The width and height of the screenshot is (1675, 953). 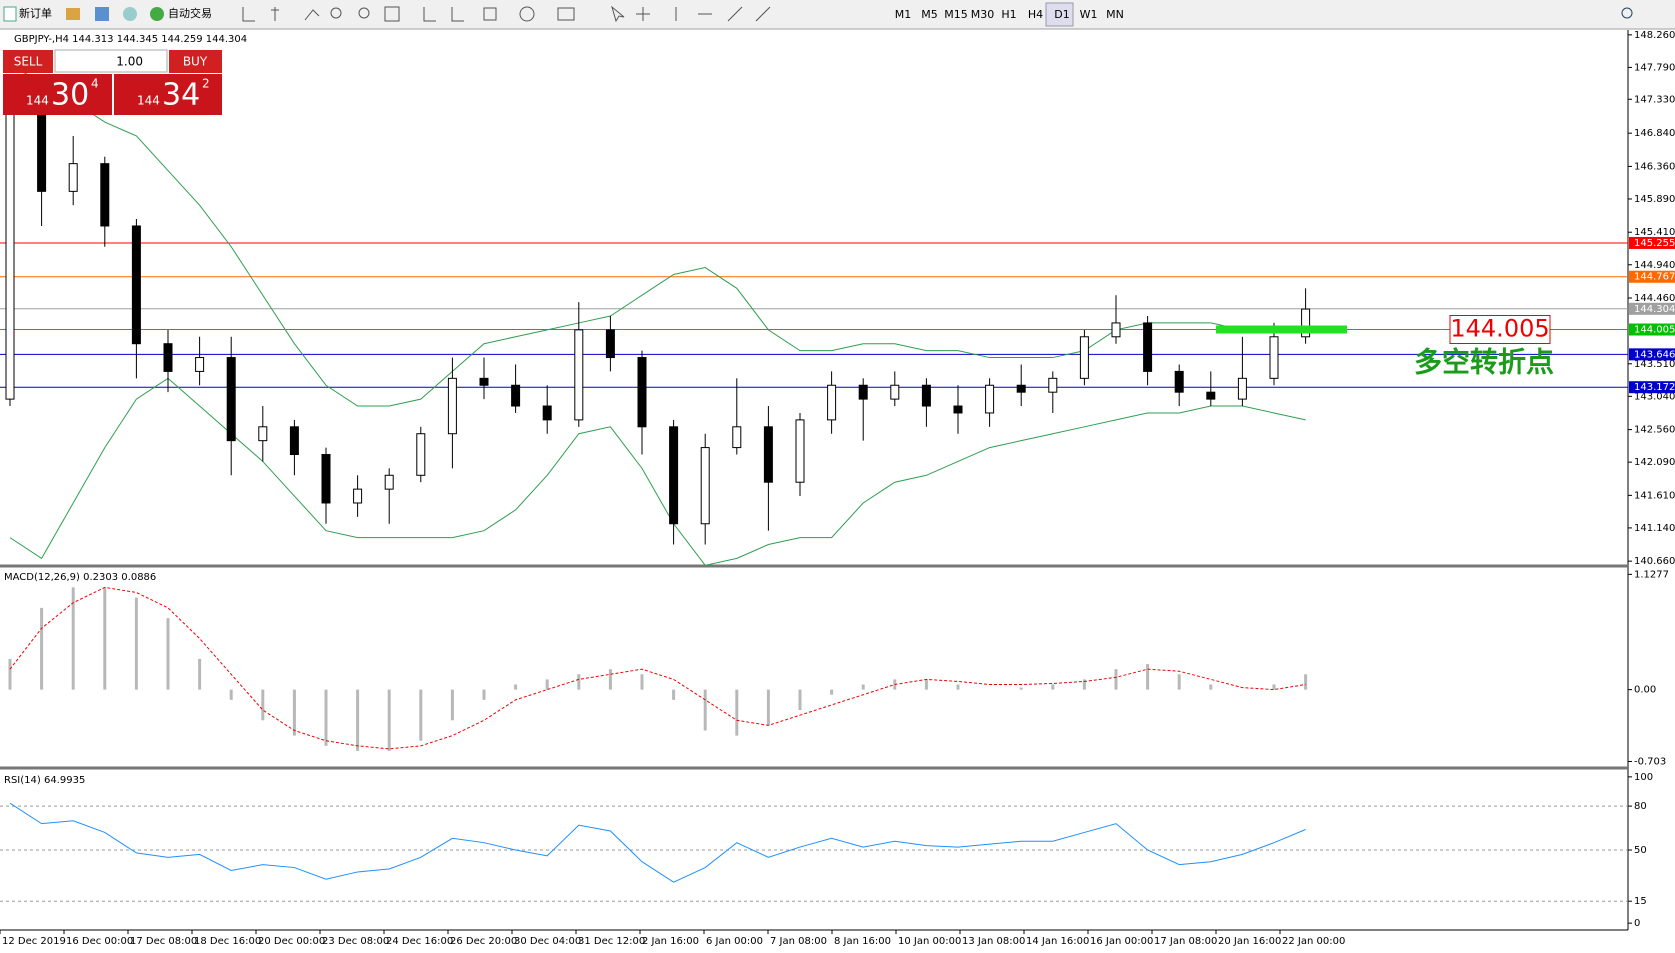 What do you see at coordinates (798, 941) in the screenshot?
I see `x-tick-label: 7 Jan 08:00` at bounding box center [798, 941].